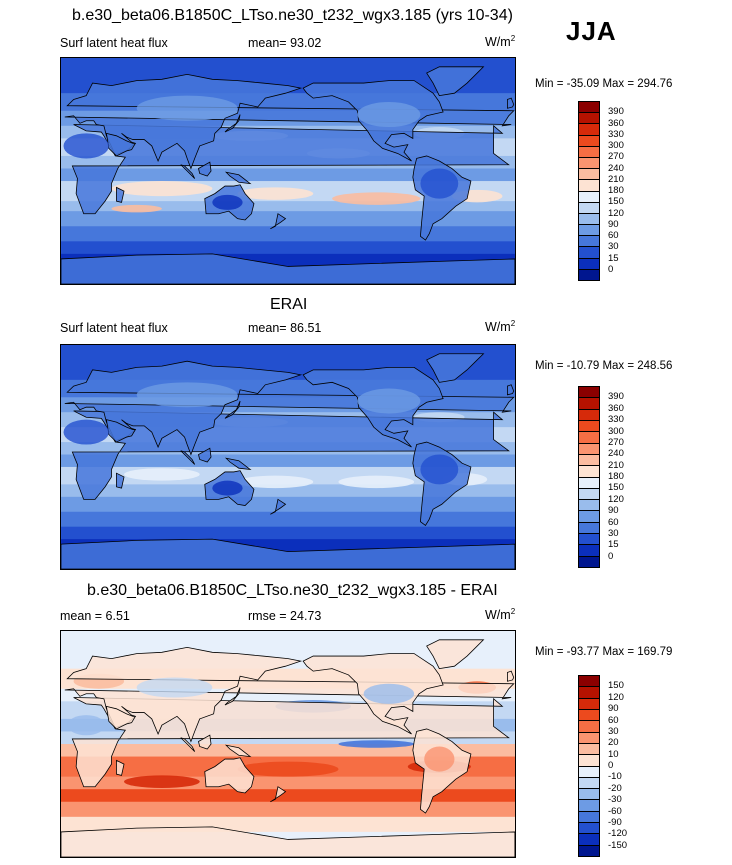 The height and width of the screenshot is (865, 732). Describe the element at coordinates (616, 465) in the screenshot. I see `colorbar-tick-label: 210` at that location.